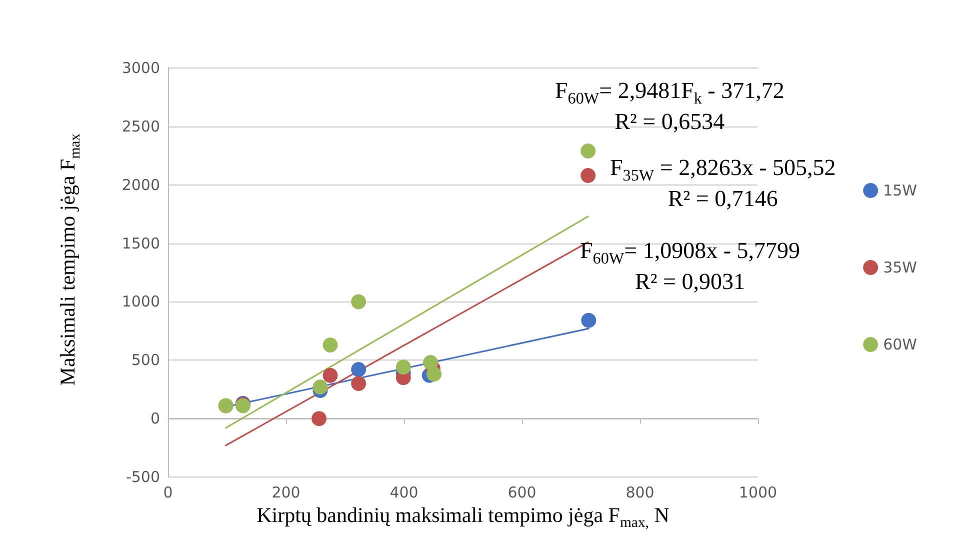  I want to click on annotation: F$_{35W}$ = 2,8263x - 505,52 R² = 0,7146, so click(723, 184).